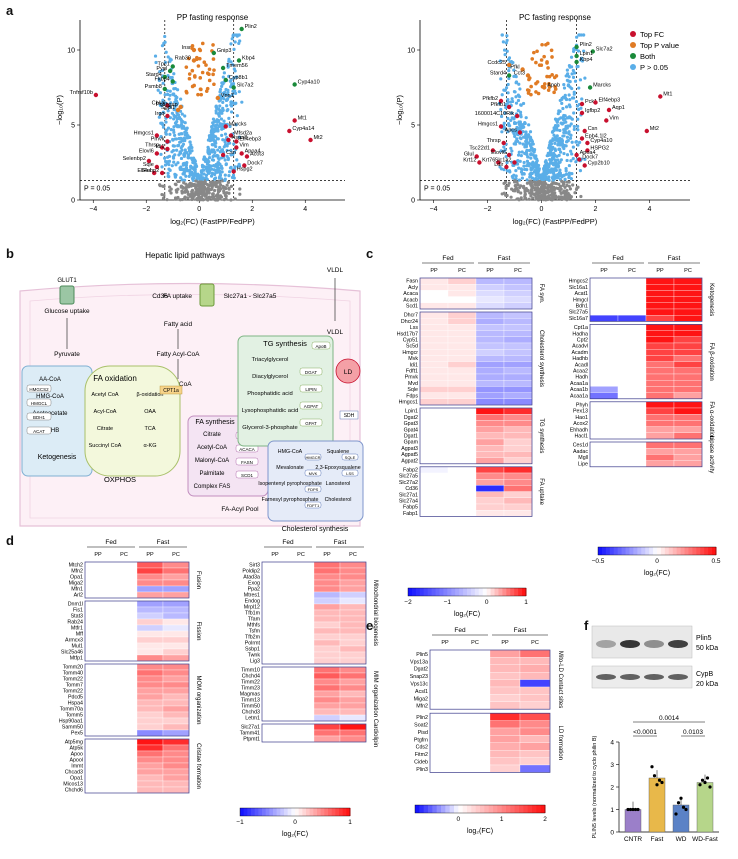 This screenshot has width=738, height=859. What do you see at coordinates (704, 638) in the screenshot?
I see `blot-label: Plin5` at bounding box center [704, 638].